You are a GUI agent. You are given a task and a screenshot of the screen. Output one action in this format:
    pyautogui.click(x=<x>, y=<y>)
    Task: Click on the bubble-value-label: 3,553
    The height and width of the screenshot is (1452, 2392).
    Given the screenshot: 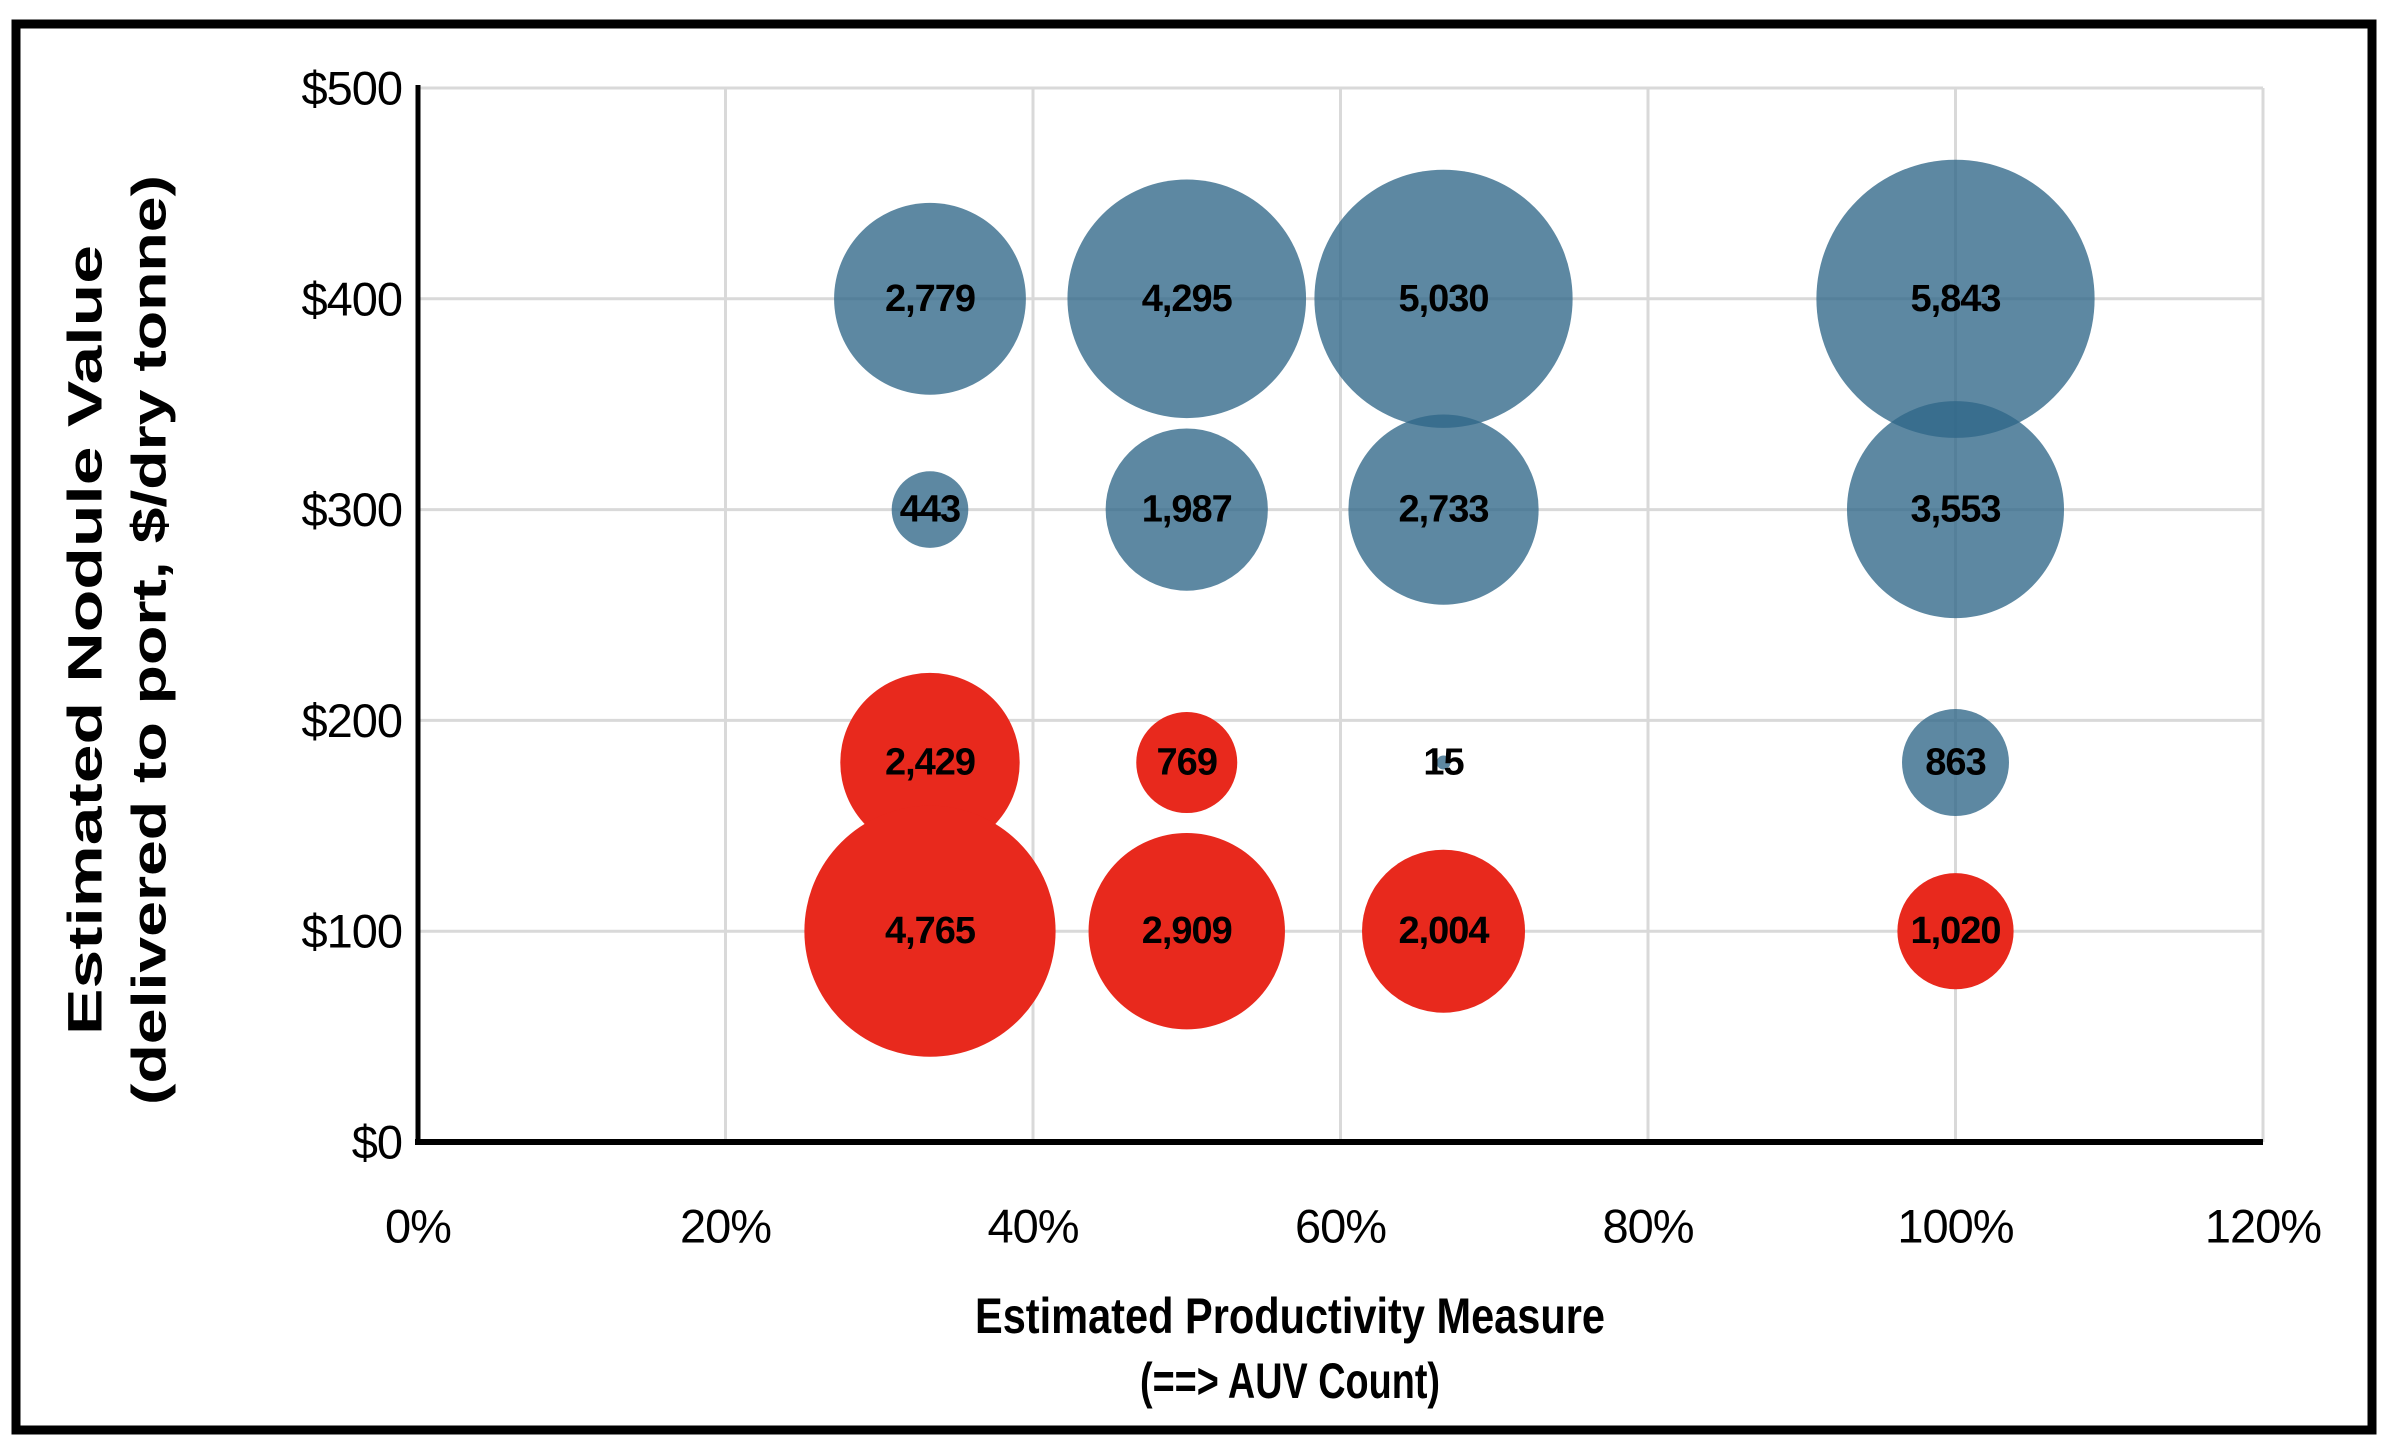 What is the action you would take?
    pyautogui.click(x=1955, y=510)
    